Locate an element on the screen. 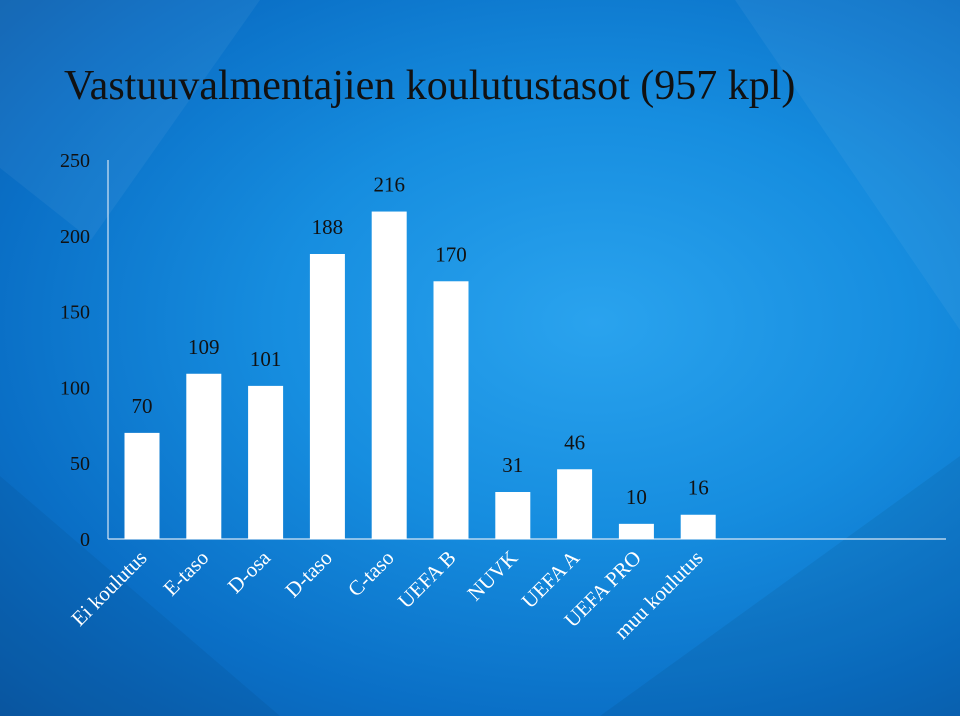  x-tick-label: Ei koulutus is located at coordinates (108, 588).